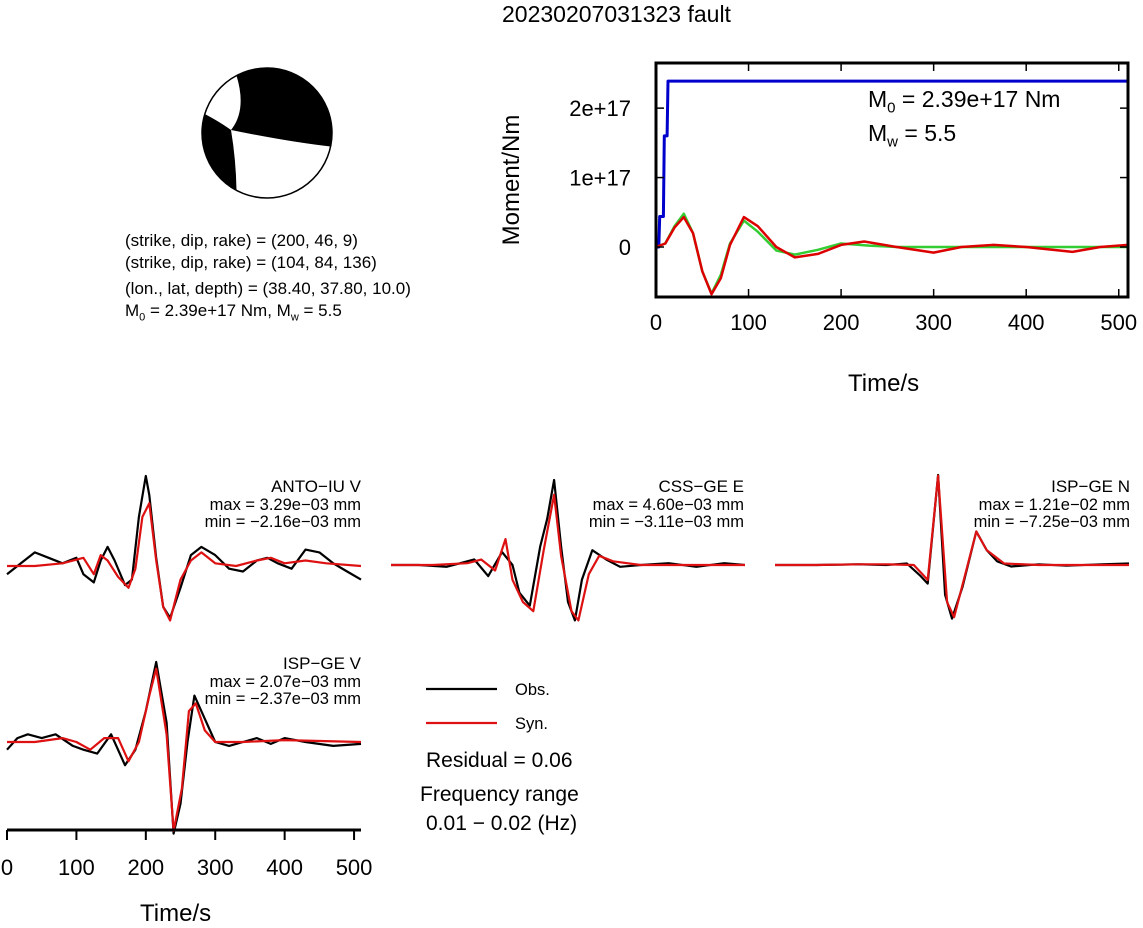  What do you see at coordinates (532, 690) in the screenshot?
I see `legend-obs-label: Obs.` at bounding box center [532, 690].